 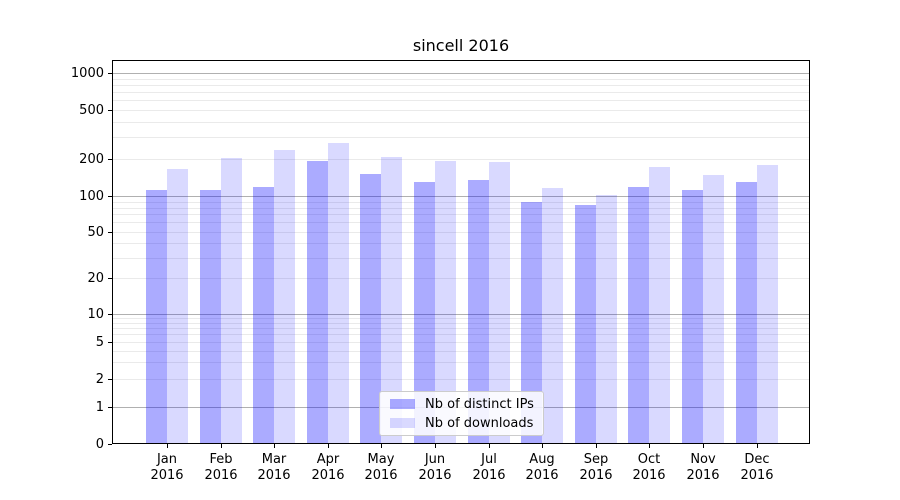 I want to click on x-tick-label-2: Mar 2016, so click(x=274, y=467).